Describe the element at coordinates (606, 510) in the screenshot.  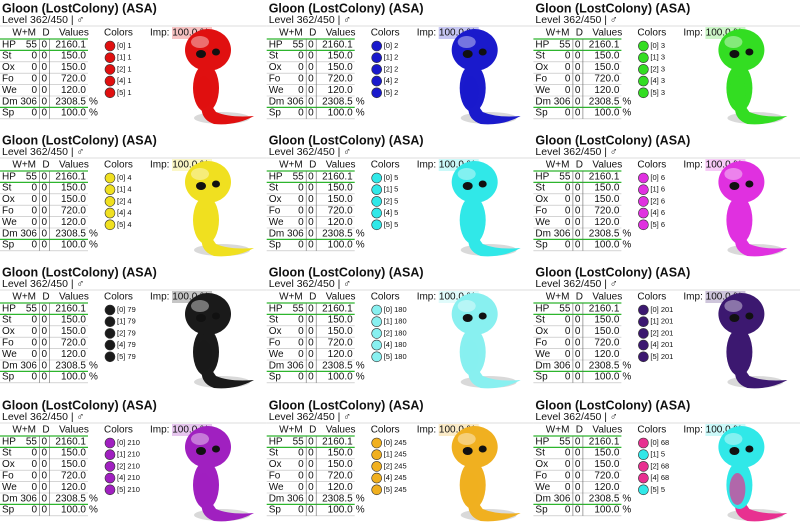
I see `stat-value: 100.0` at that location.